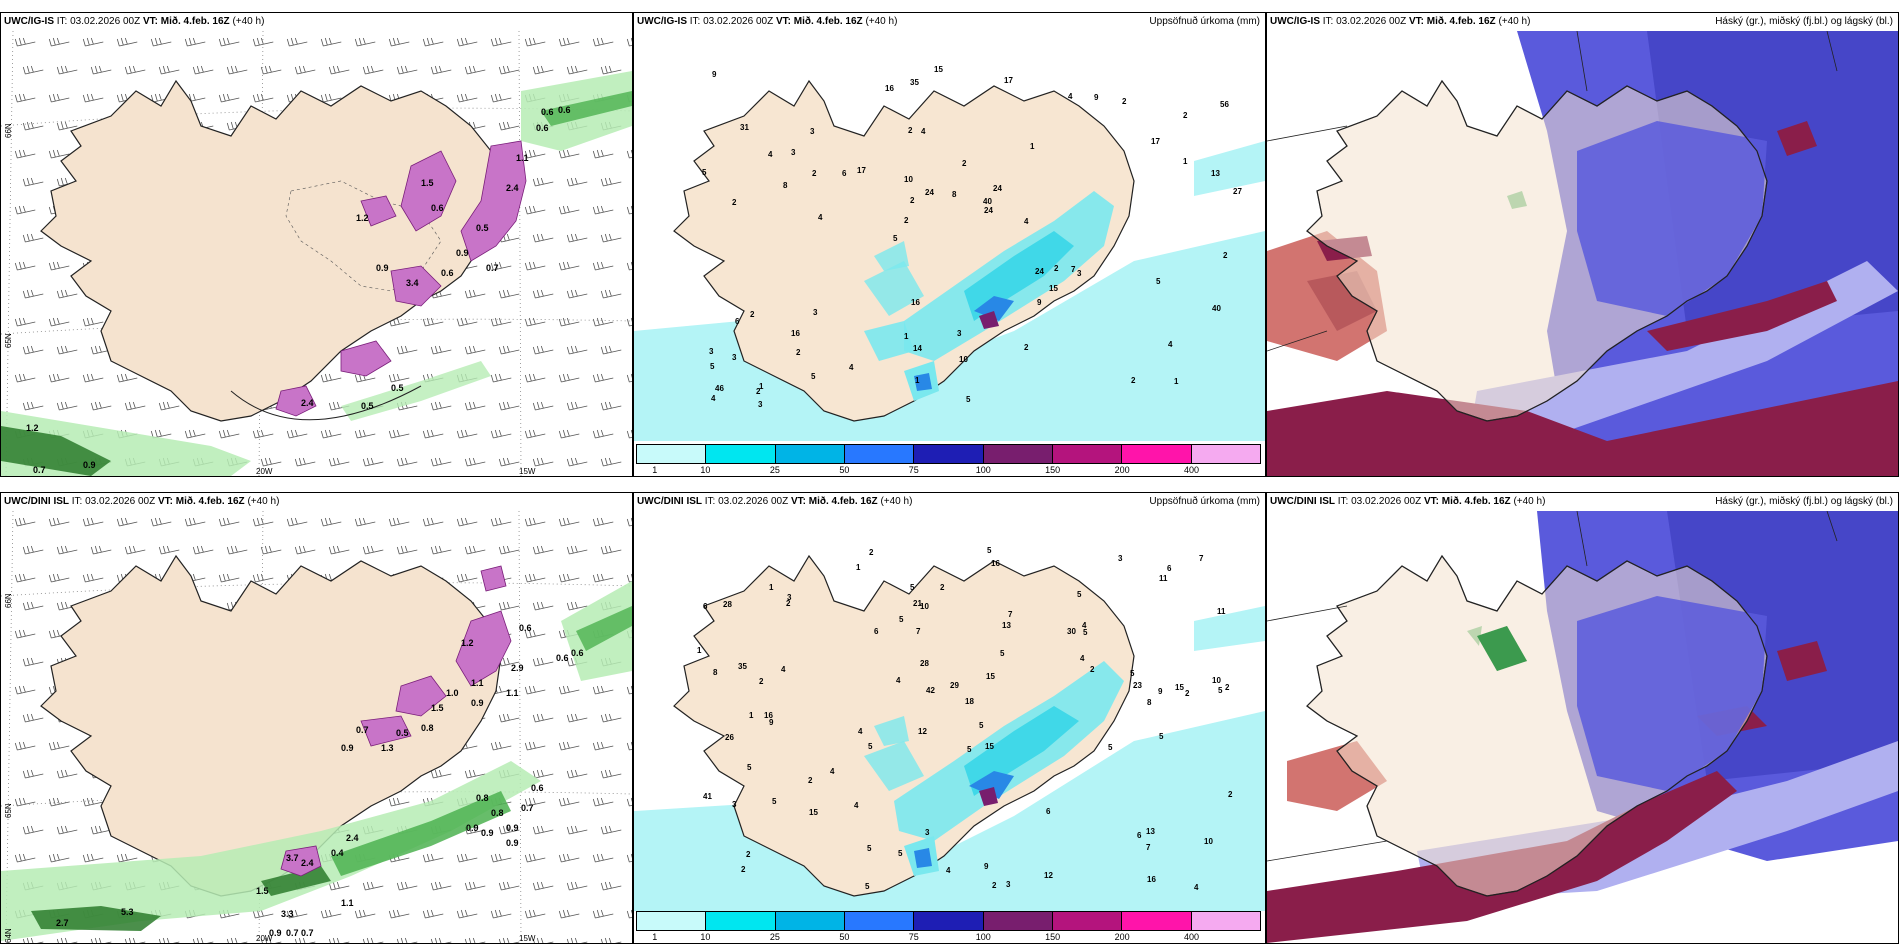 The height and width of the screenshot is (950, 1900). I want to click on precip-value: 26, so click(729, 737).